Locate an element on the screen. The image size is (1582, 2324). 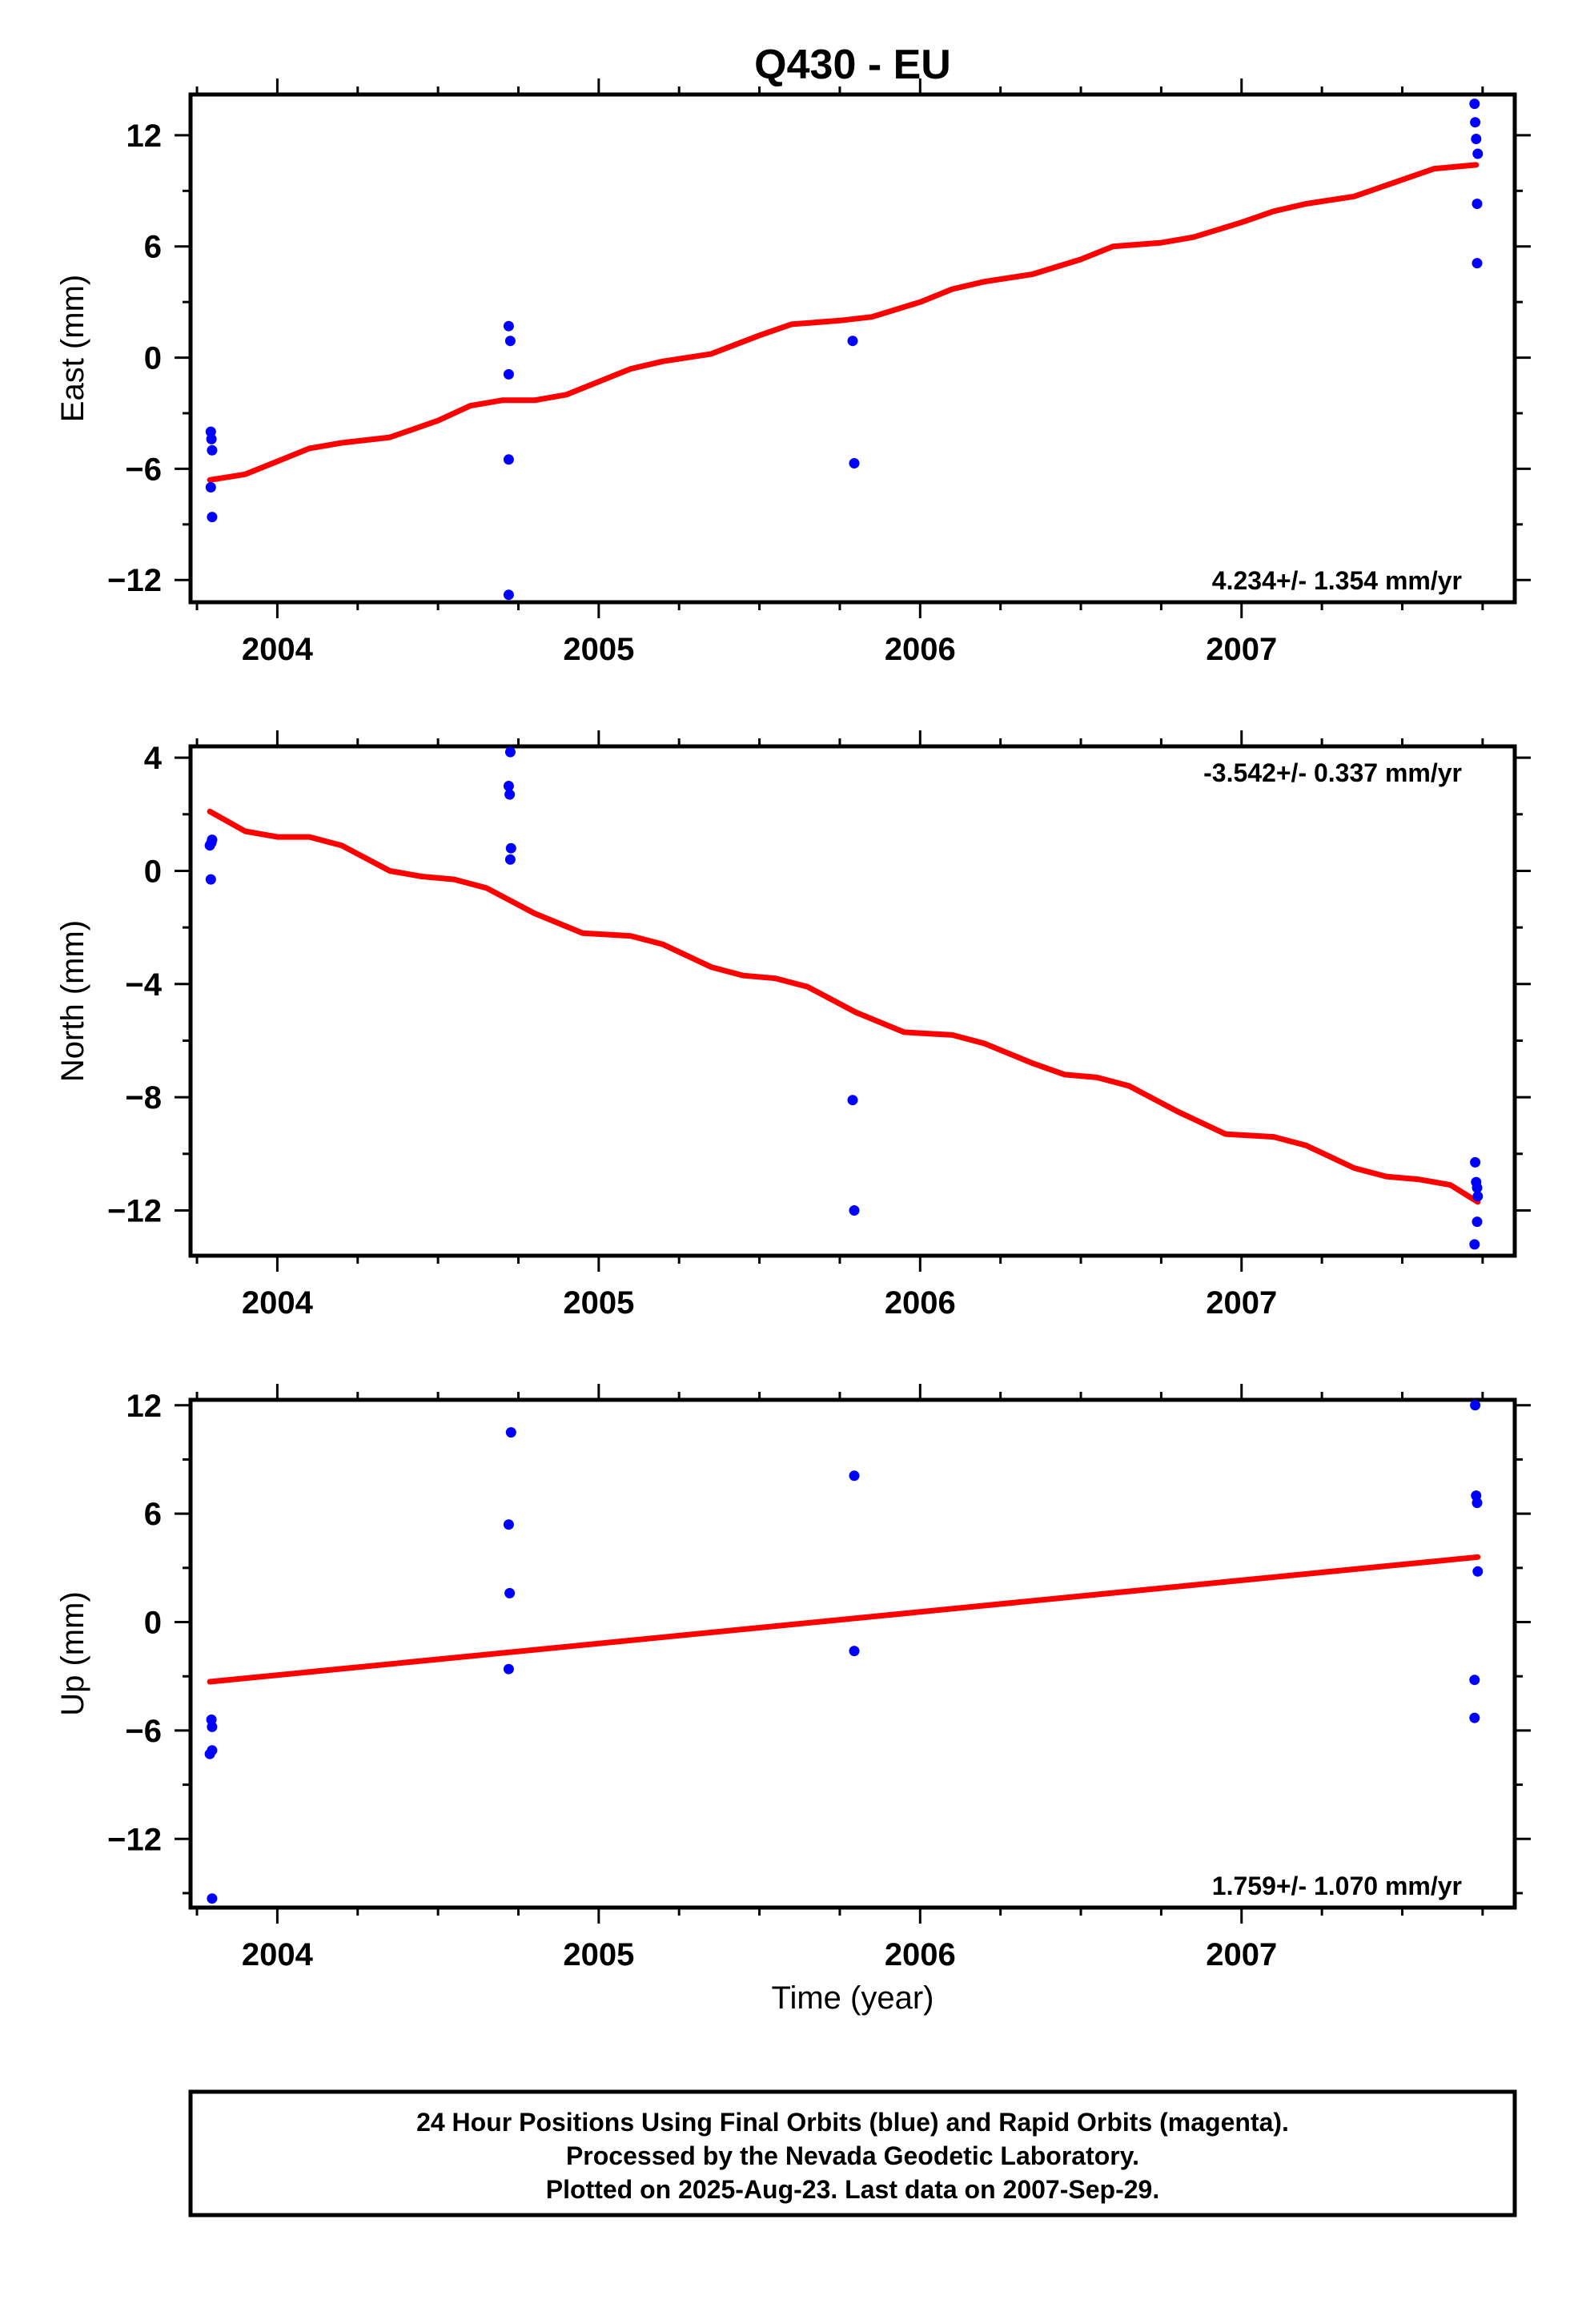
east-y-tick-label: 12 is located at coordinates (144, 136).